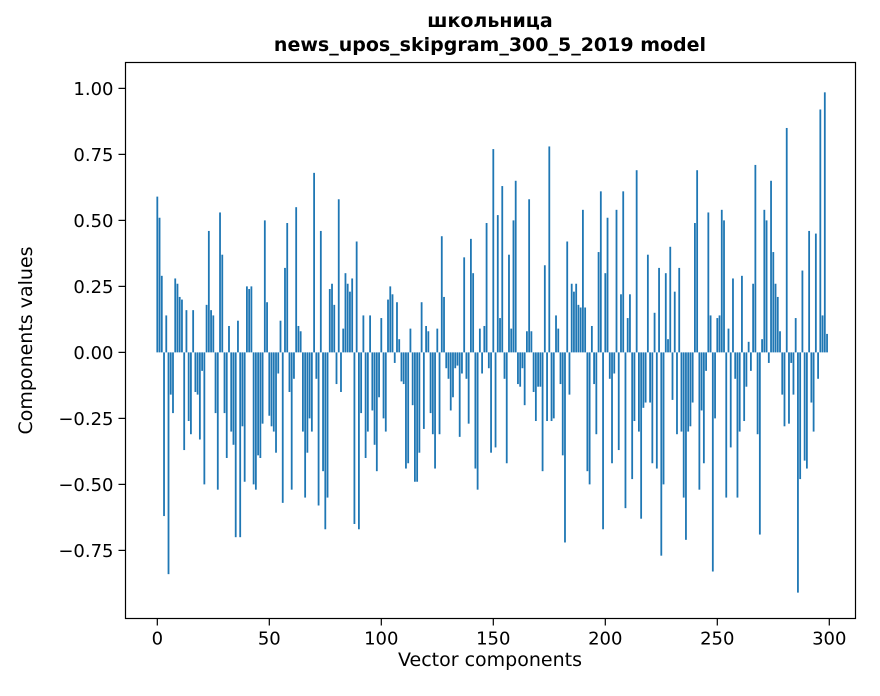 Image resolution: width=880 pixels, height=696 pixels. Describe the element at coordinates (499, 634) in the screenshot. I see `x-axis-ticks: 0 50 100 150 200 250 300` at that location.